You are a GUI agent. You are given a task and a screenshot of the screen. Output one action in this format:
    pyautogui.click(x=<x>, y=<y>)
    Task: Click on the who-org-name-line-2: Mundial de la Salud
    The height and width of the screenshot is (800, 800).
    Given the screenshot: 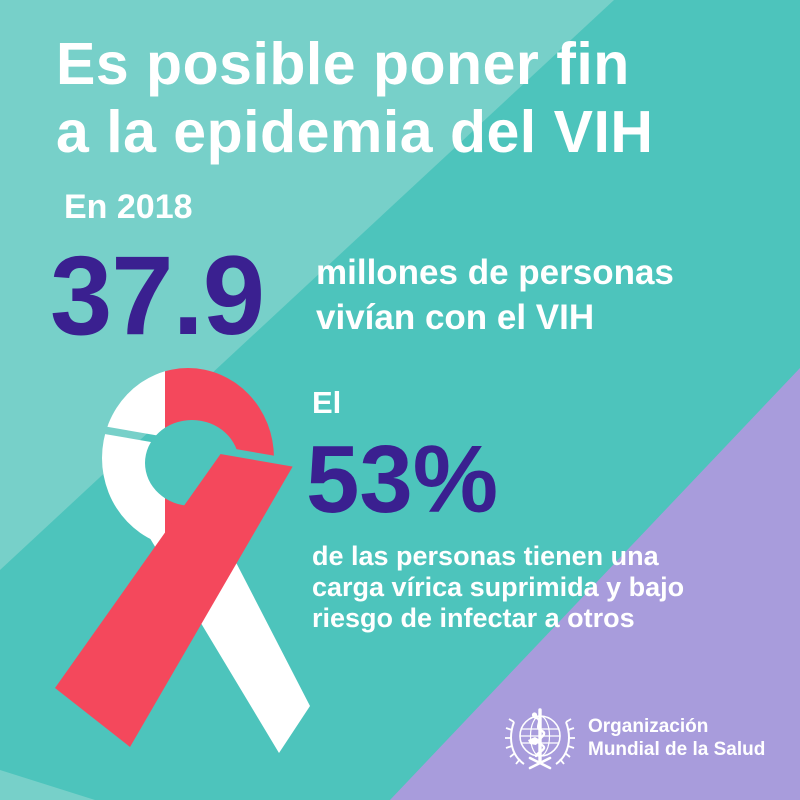 What is the action you would take?
    pyautogui.click(x=677, y=749)
    